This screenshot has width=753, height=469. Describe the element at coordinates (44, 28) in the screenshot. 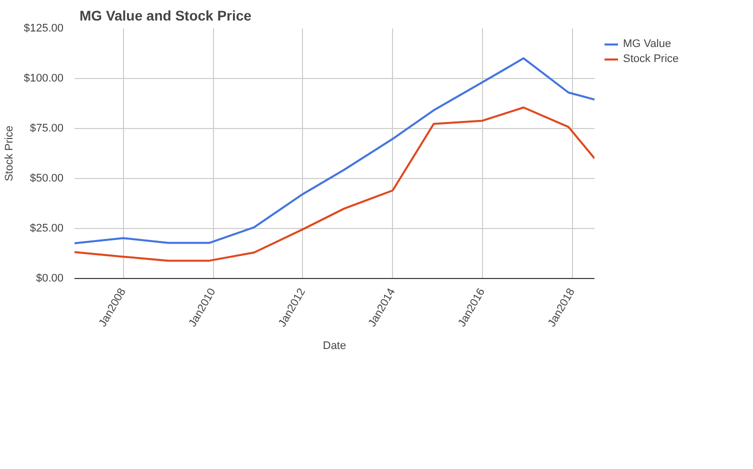

I see `y-tick-label: $125.00` at that location.